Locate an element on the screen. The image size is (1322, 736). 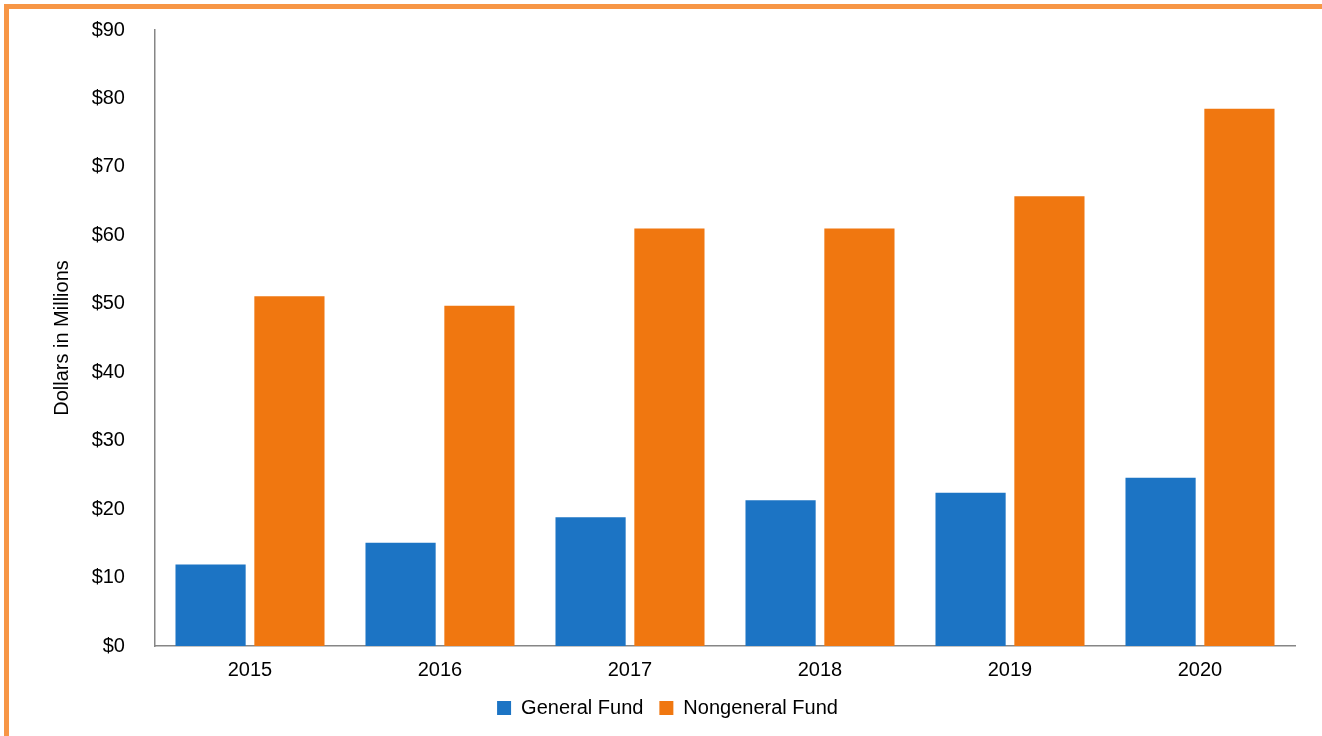
x-tick-label: 2020 is located at coordinates (1200, 668).